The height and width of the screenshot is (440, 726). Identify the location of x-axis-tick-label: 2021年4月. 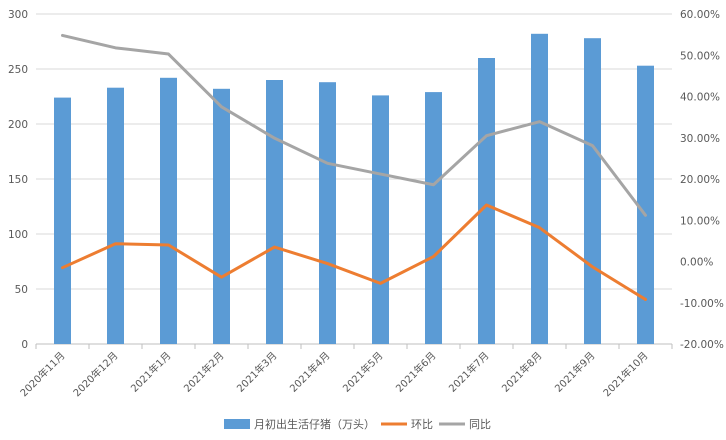
(310, 372).